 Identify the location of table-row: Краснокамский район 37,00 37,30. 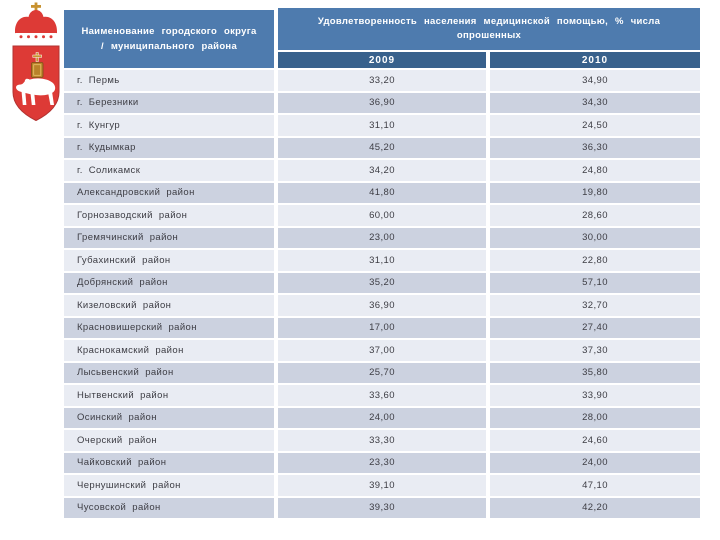
(382, 350).